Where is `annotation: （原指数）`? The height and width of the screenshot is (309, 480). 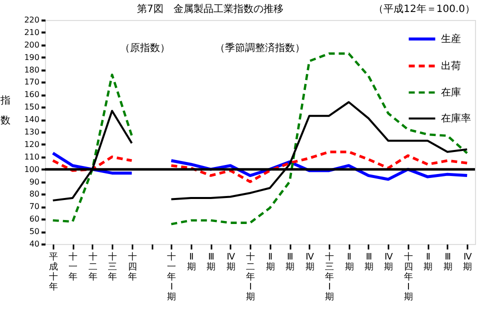
annotation: （原指数） is located at coordinates (145, 48).